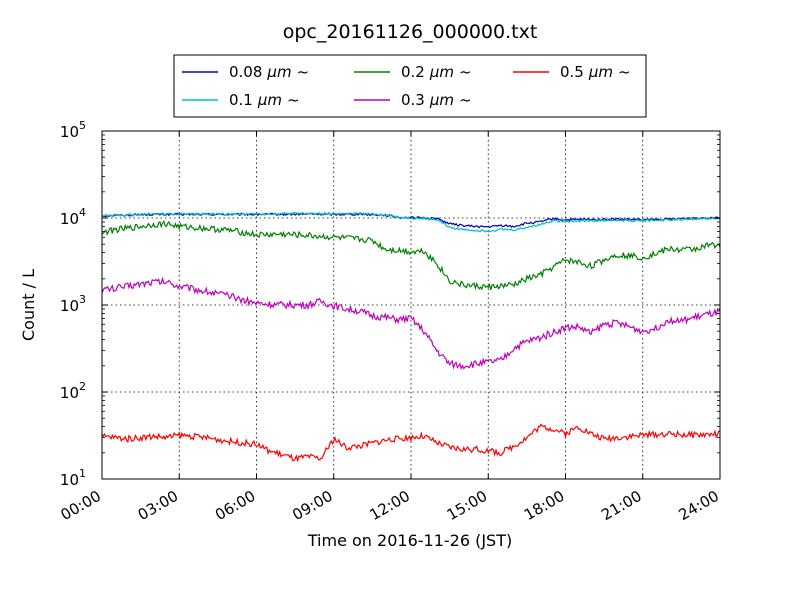 Image resolution: width=800 pixels, height=600 pixels. I want to click on legend-label: 0.08 μm ~, so click(269, 72).